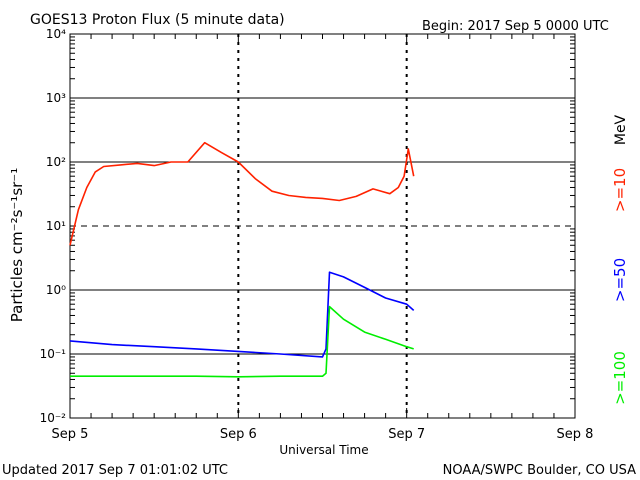 The image size is (640, 480). I want to click on begin-date: Begin: 2017 Sep 5 0000 UTC, so click(515, 26).